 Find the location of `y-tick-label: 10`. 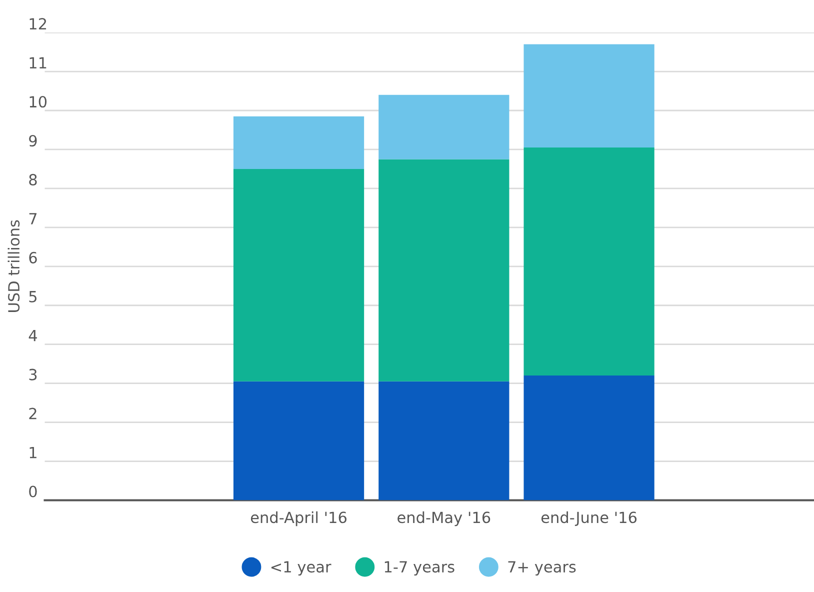

y-tick-label: 10 is located at coordinates (38, 102).